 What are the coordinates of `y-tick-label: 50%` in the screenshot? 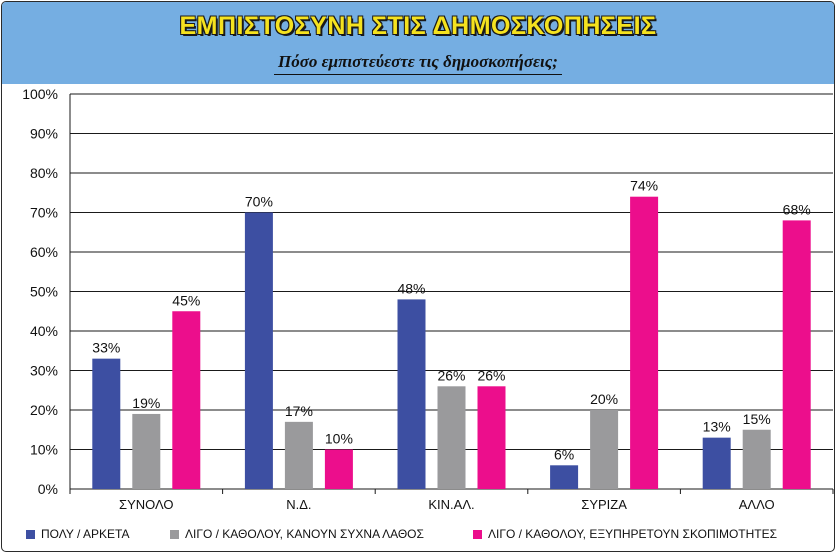 It's located at (44, 292).